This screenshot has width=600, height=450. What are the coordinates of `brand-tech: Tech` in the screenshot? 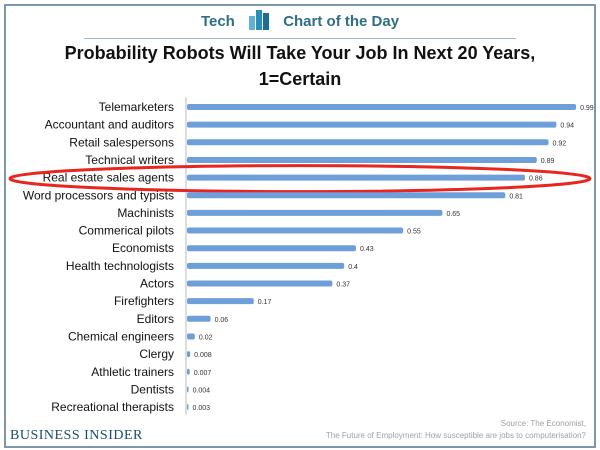 It's located at (217, 21).